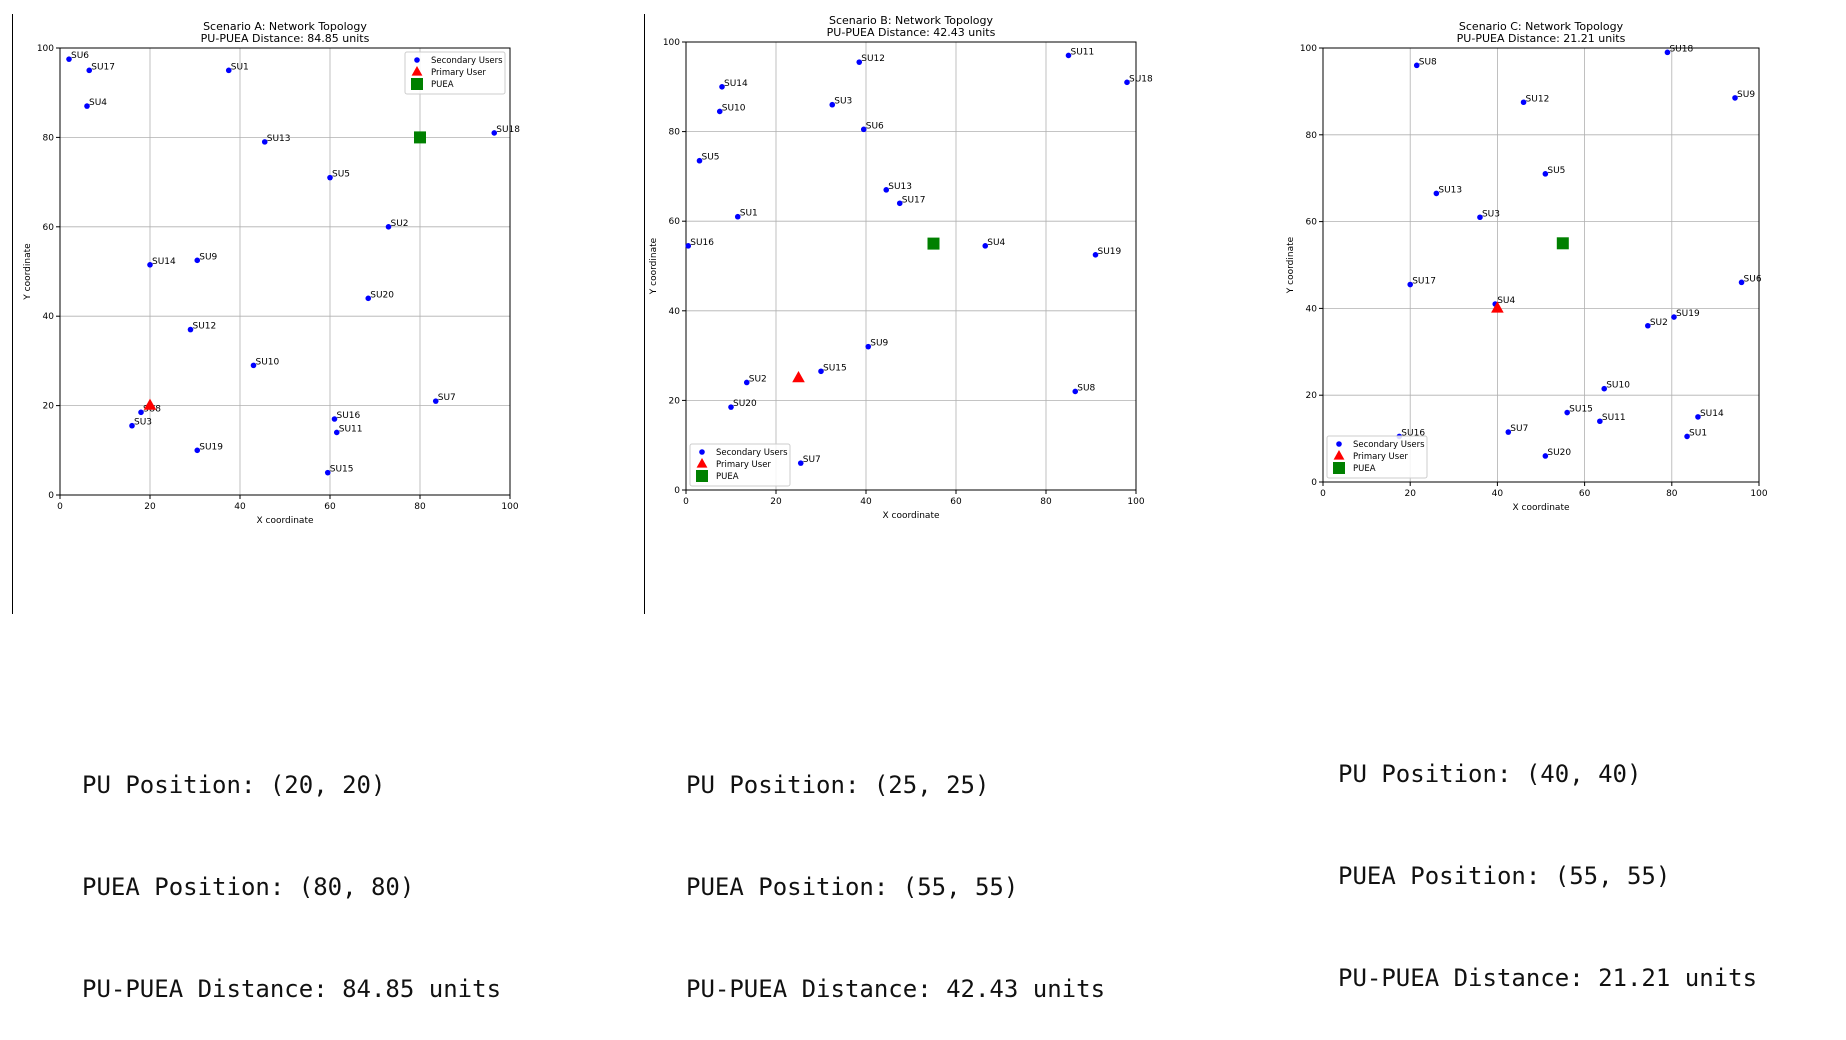 The height and width of the screenshot is (1040, 1846). Describe the element at coordinates (164, 262) in the screenshot. I see `secondary-user-label: SU14` at that location.